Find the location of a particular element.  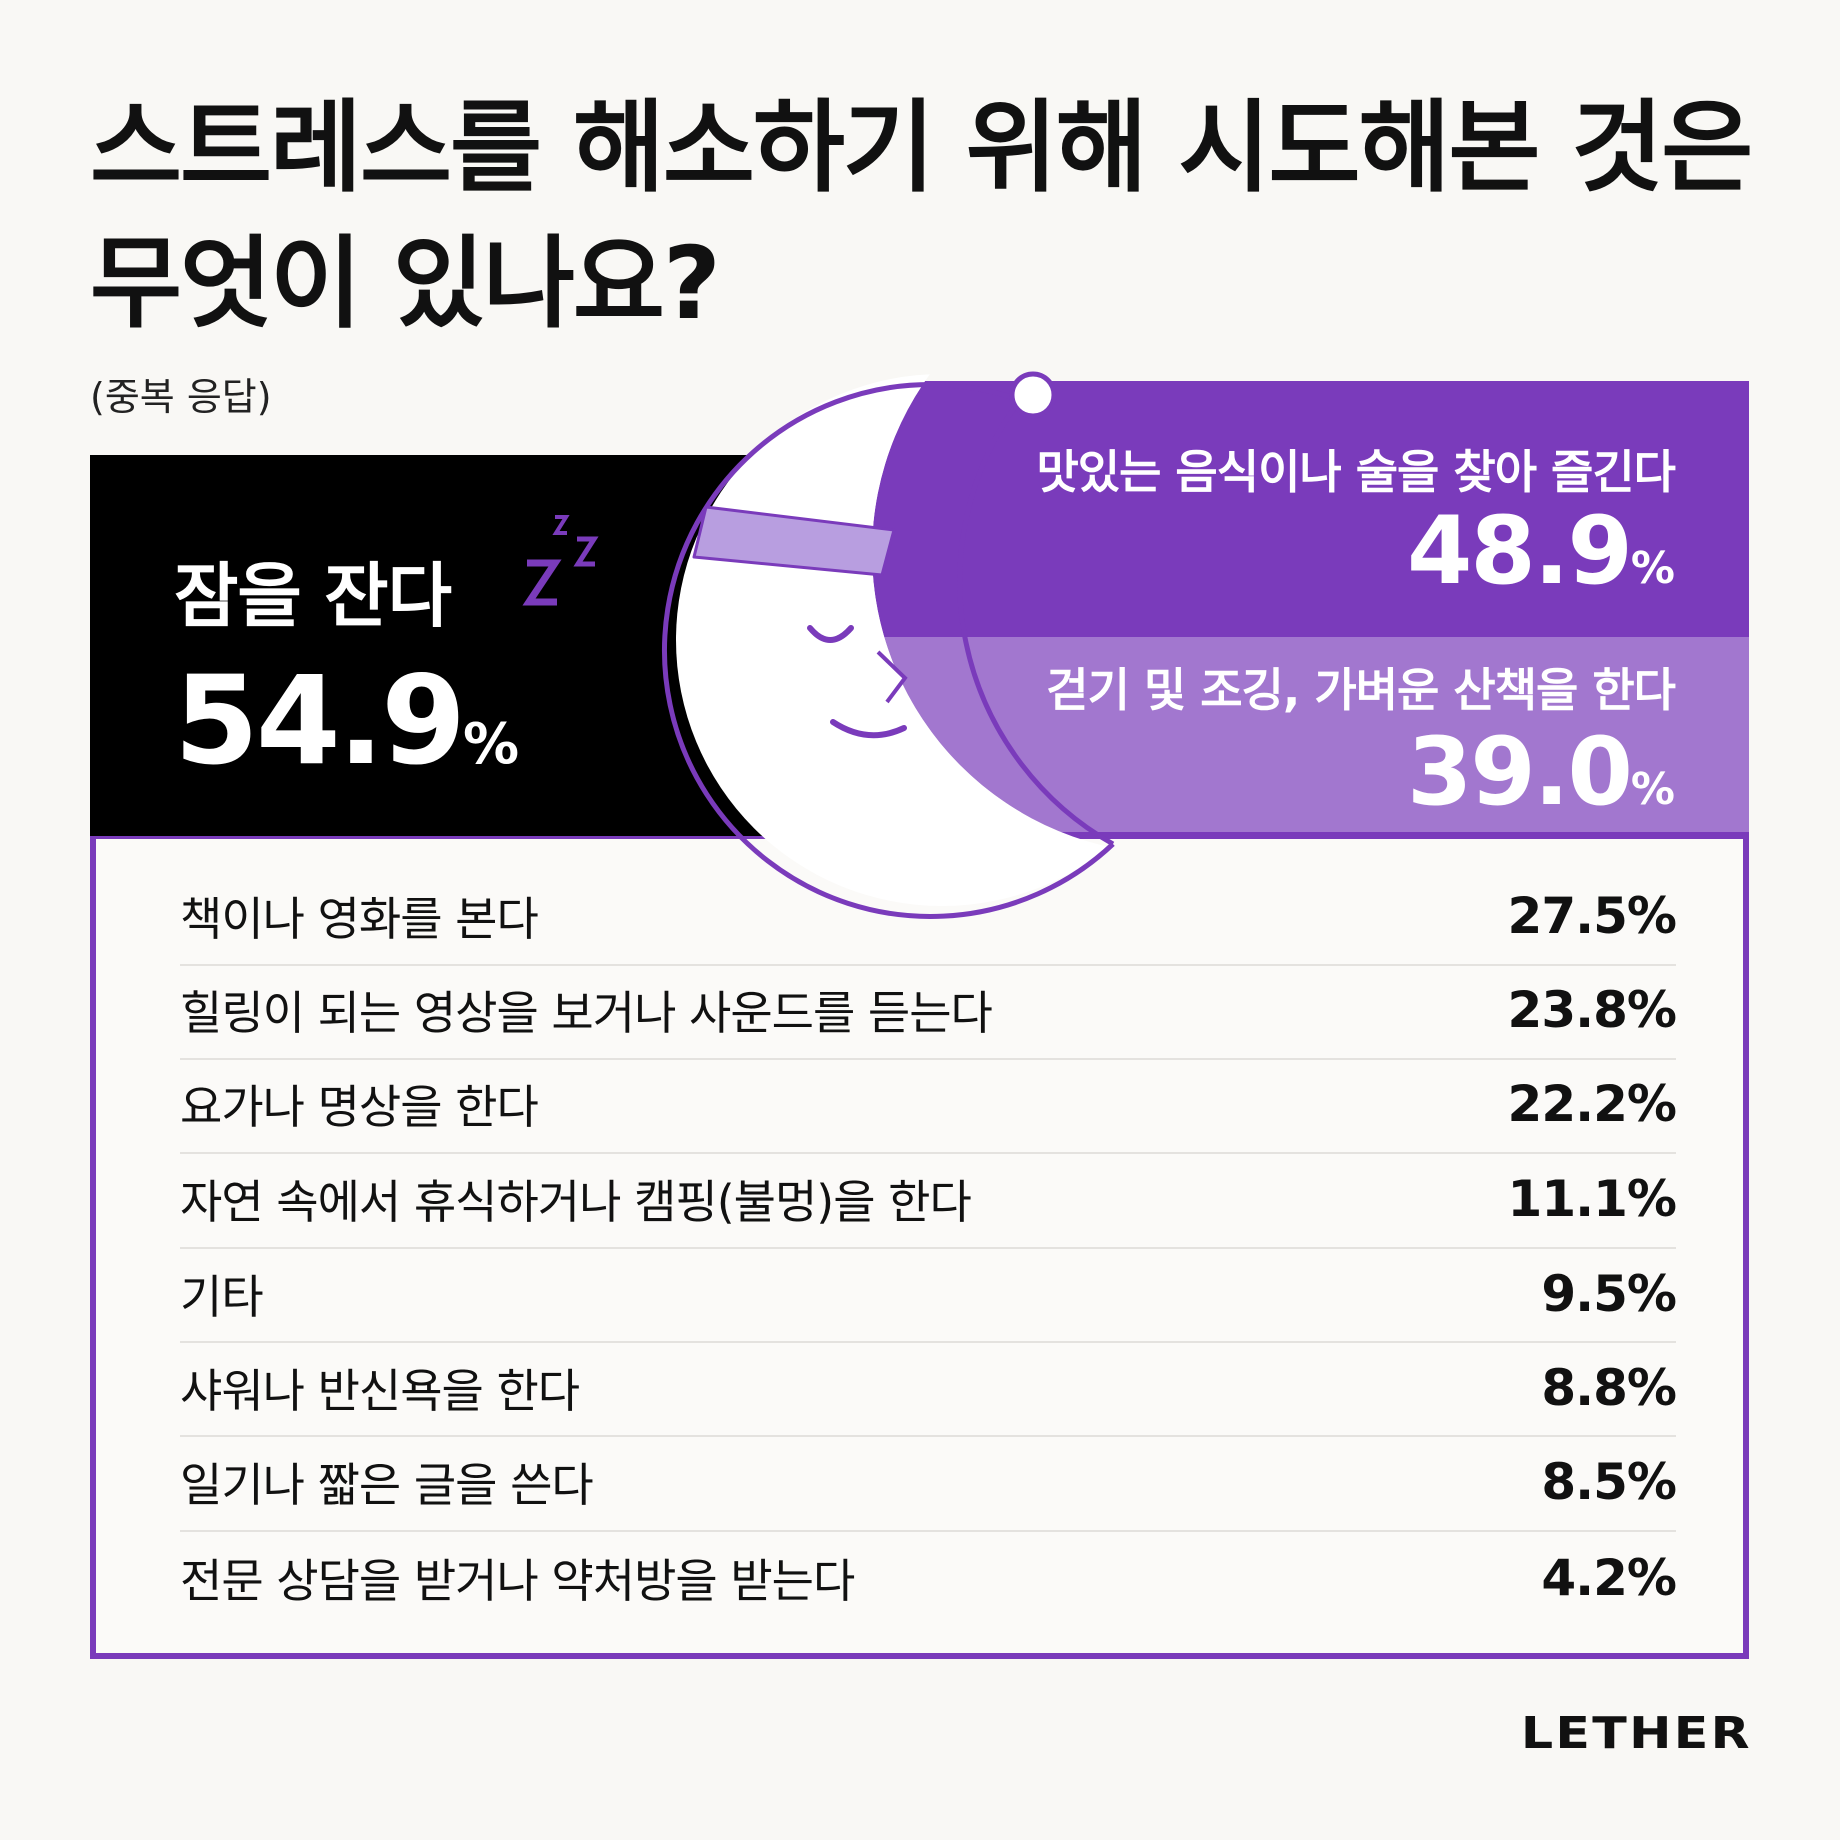

item-value: 27.5% is located at coordinates (1592, 916).